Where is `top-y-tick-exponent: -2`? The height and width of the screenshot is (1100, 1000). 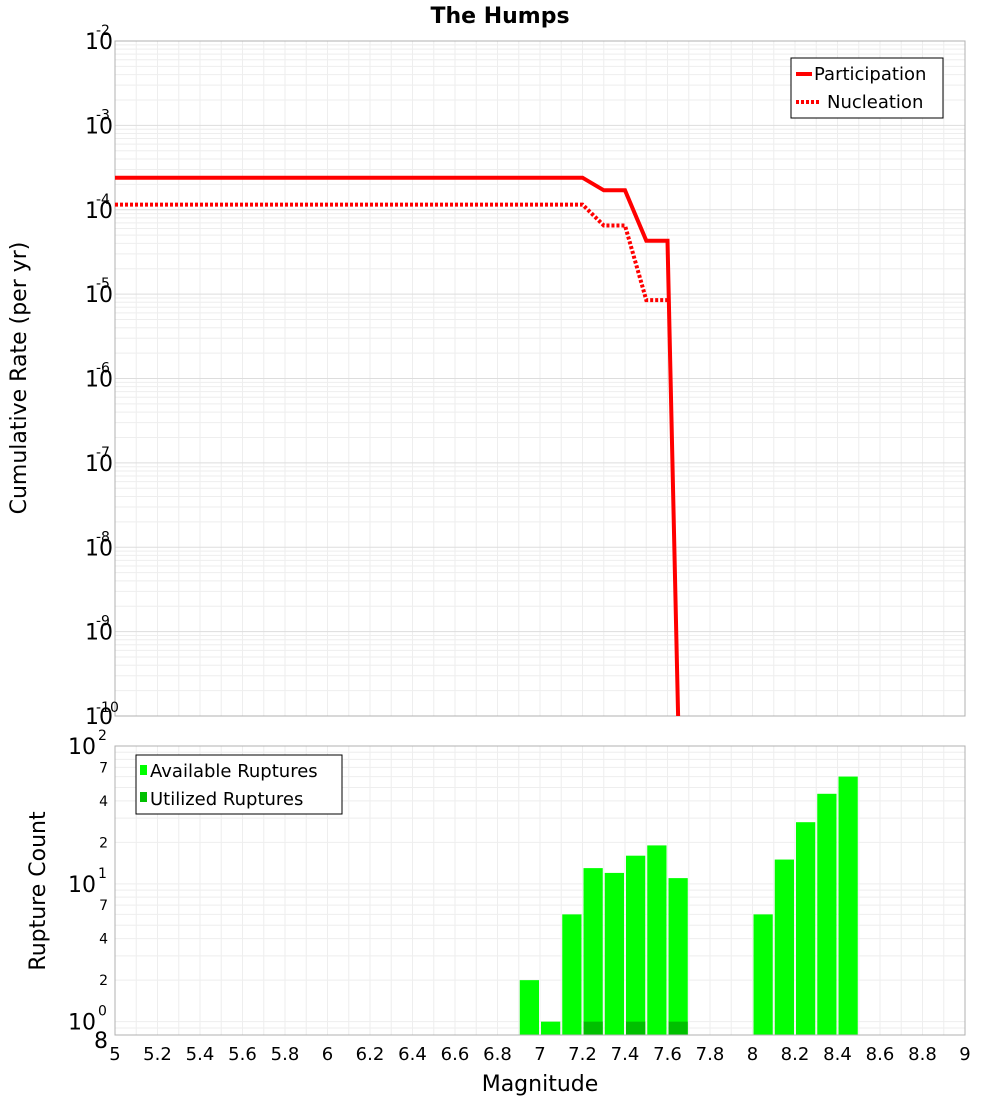
top-y-tick-exponent: -2 is located at coordinates (103, 31).